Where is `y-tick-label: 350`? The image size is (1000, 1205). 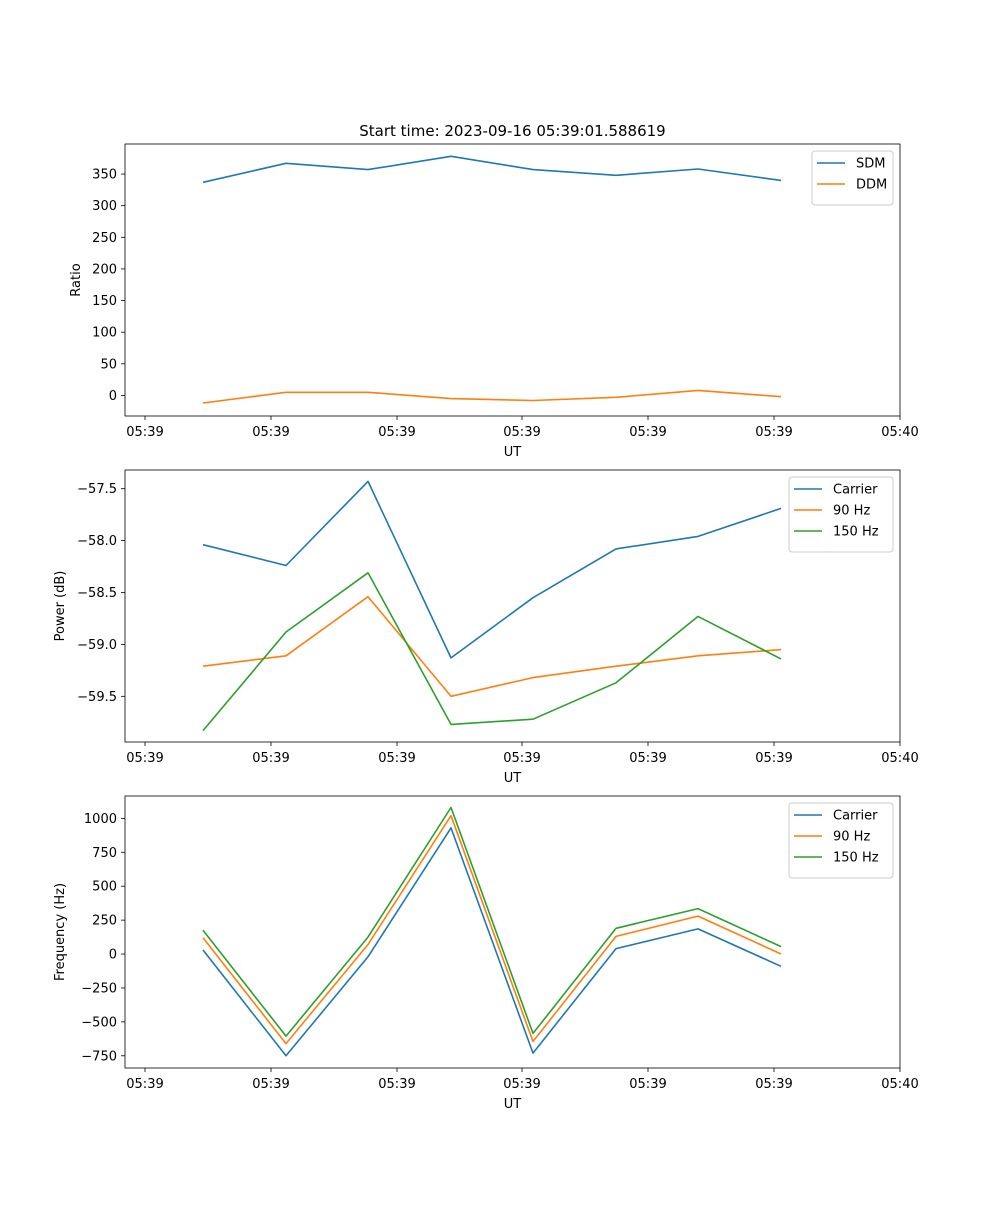
y-tick-label: 350 is located at coordinates (104, 175).